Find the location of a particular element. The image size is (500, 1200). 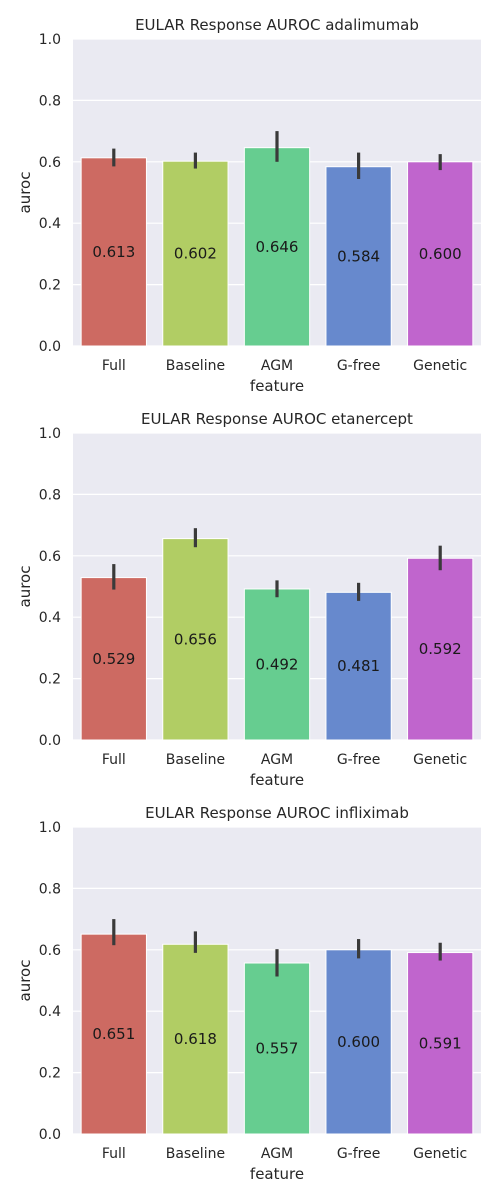

bars: 0.613 0.602 0.646 0.584 0.600 is located at coordinates (277, 239).